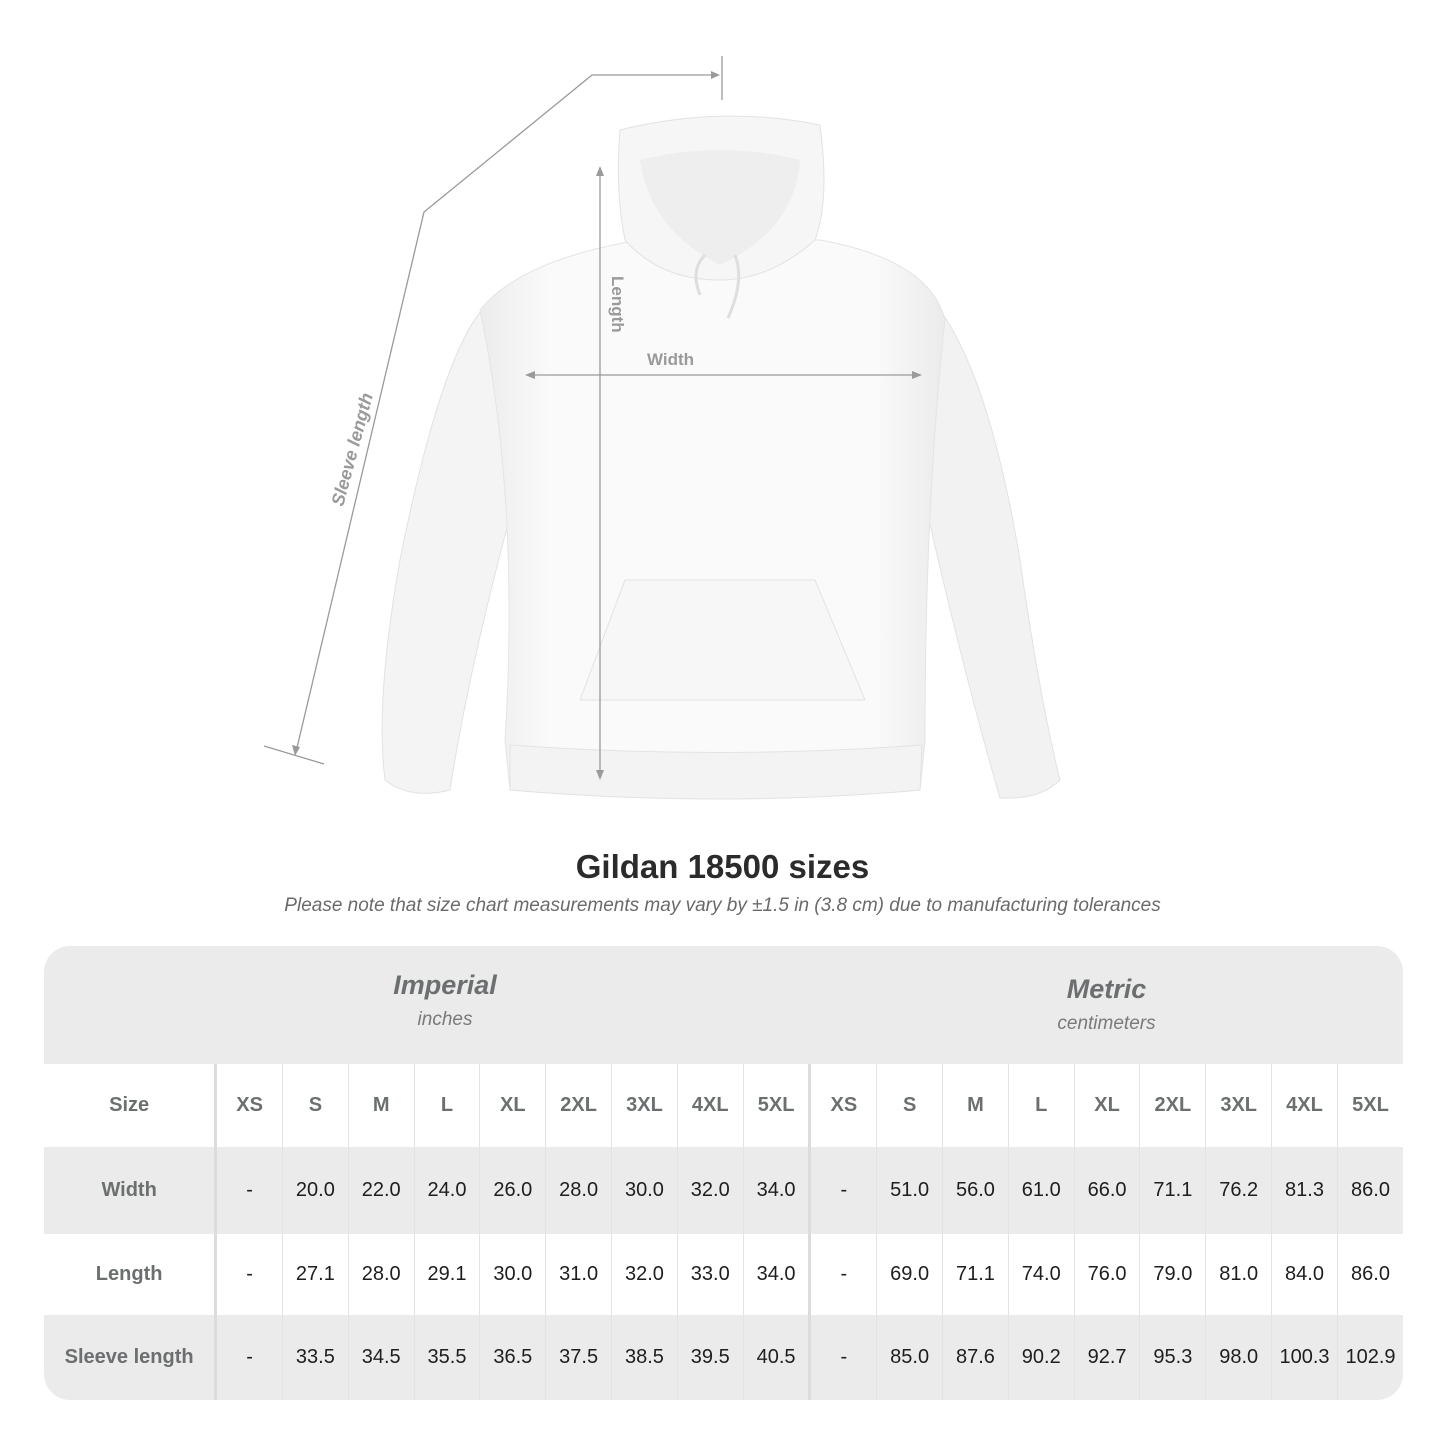 The width and height of the screenshot is (1445, 1445). What do you see at coordinates (710, 1357) in the screenshot?
I see `imperial-value: 39.5` at bounding box center [710, 1357].